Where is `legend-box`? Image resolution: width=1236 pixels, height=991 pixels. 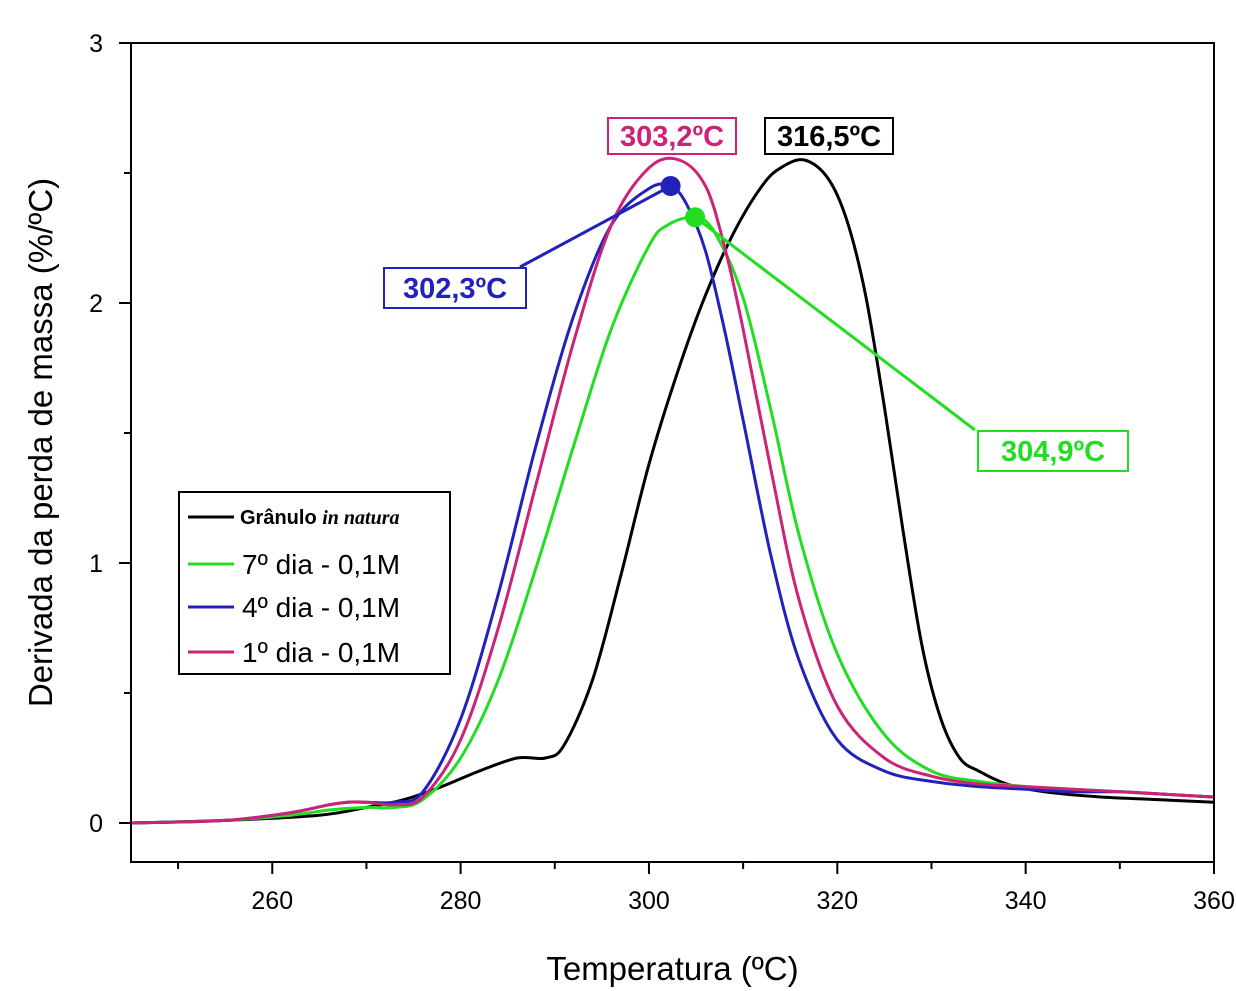 legend-box is located at coordinates (314, 583).